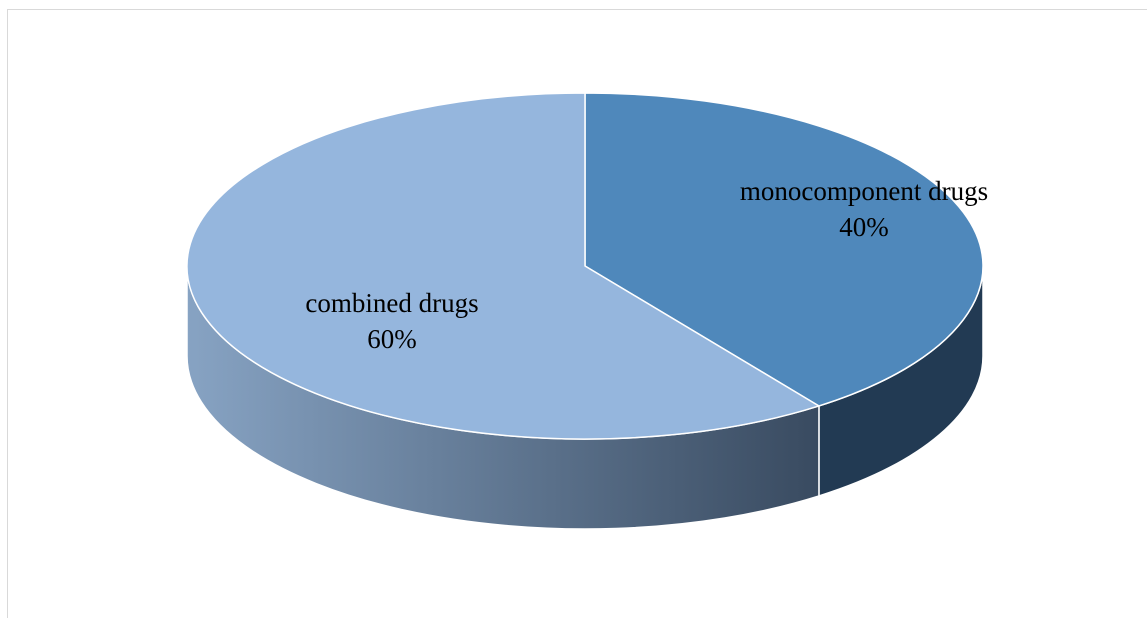 The height and width of the screenshot is (619, 1147). I want to click on slice-label-monocomponent-value: 40%, so click(864, 227).